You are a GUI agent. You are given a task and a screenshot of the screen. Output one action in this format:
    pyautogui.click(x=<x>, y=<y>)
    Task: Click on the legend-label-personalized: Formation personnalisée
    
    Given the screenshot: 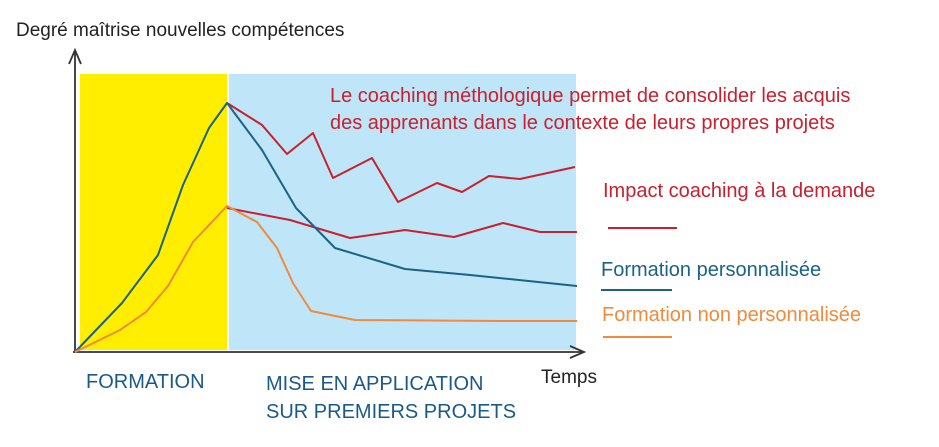 What is the action you would take?
    pyautogui.click(x=711, y=270)
    